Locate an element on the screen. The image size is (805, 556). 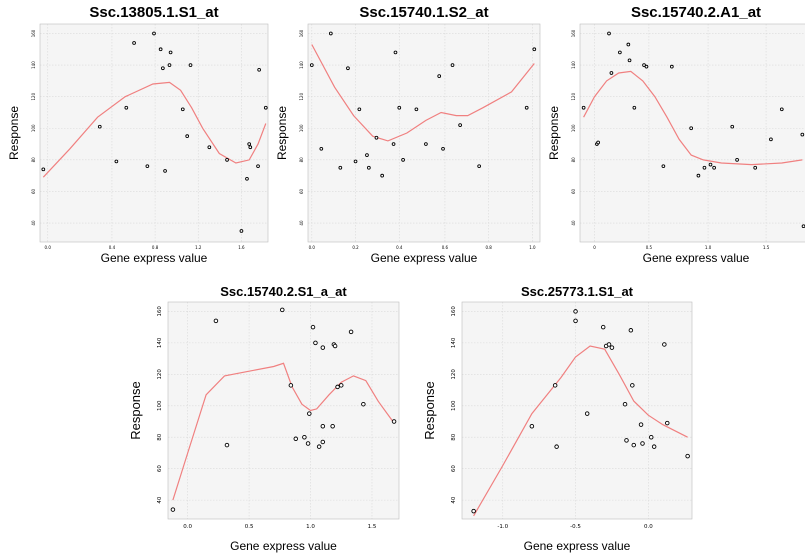
fit-curve is located at coordinates (580, 431).